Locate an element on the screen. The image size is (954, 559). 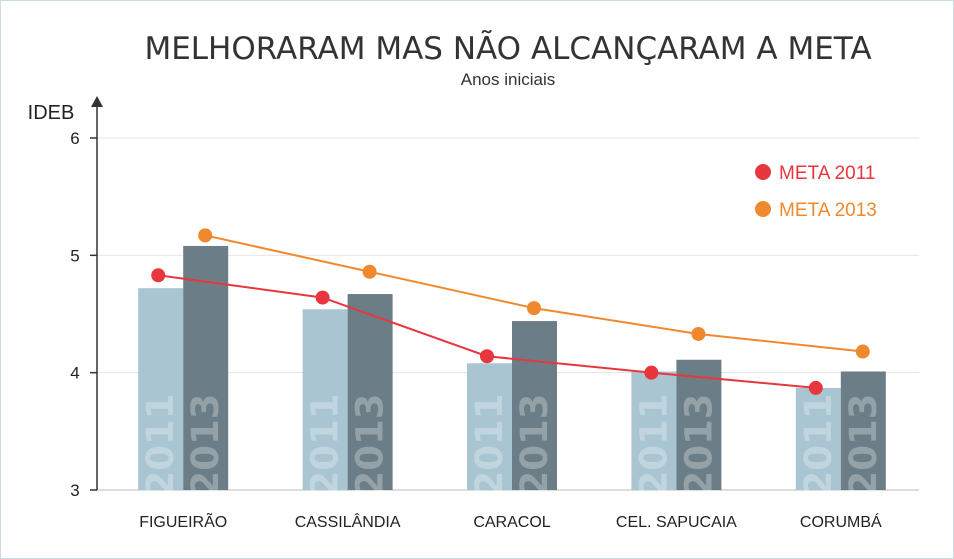
y-tick-labels: 3 4 5 6 is located at coordinates (74, 314).